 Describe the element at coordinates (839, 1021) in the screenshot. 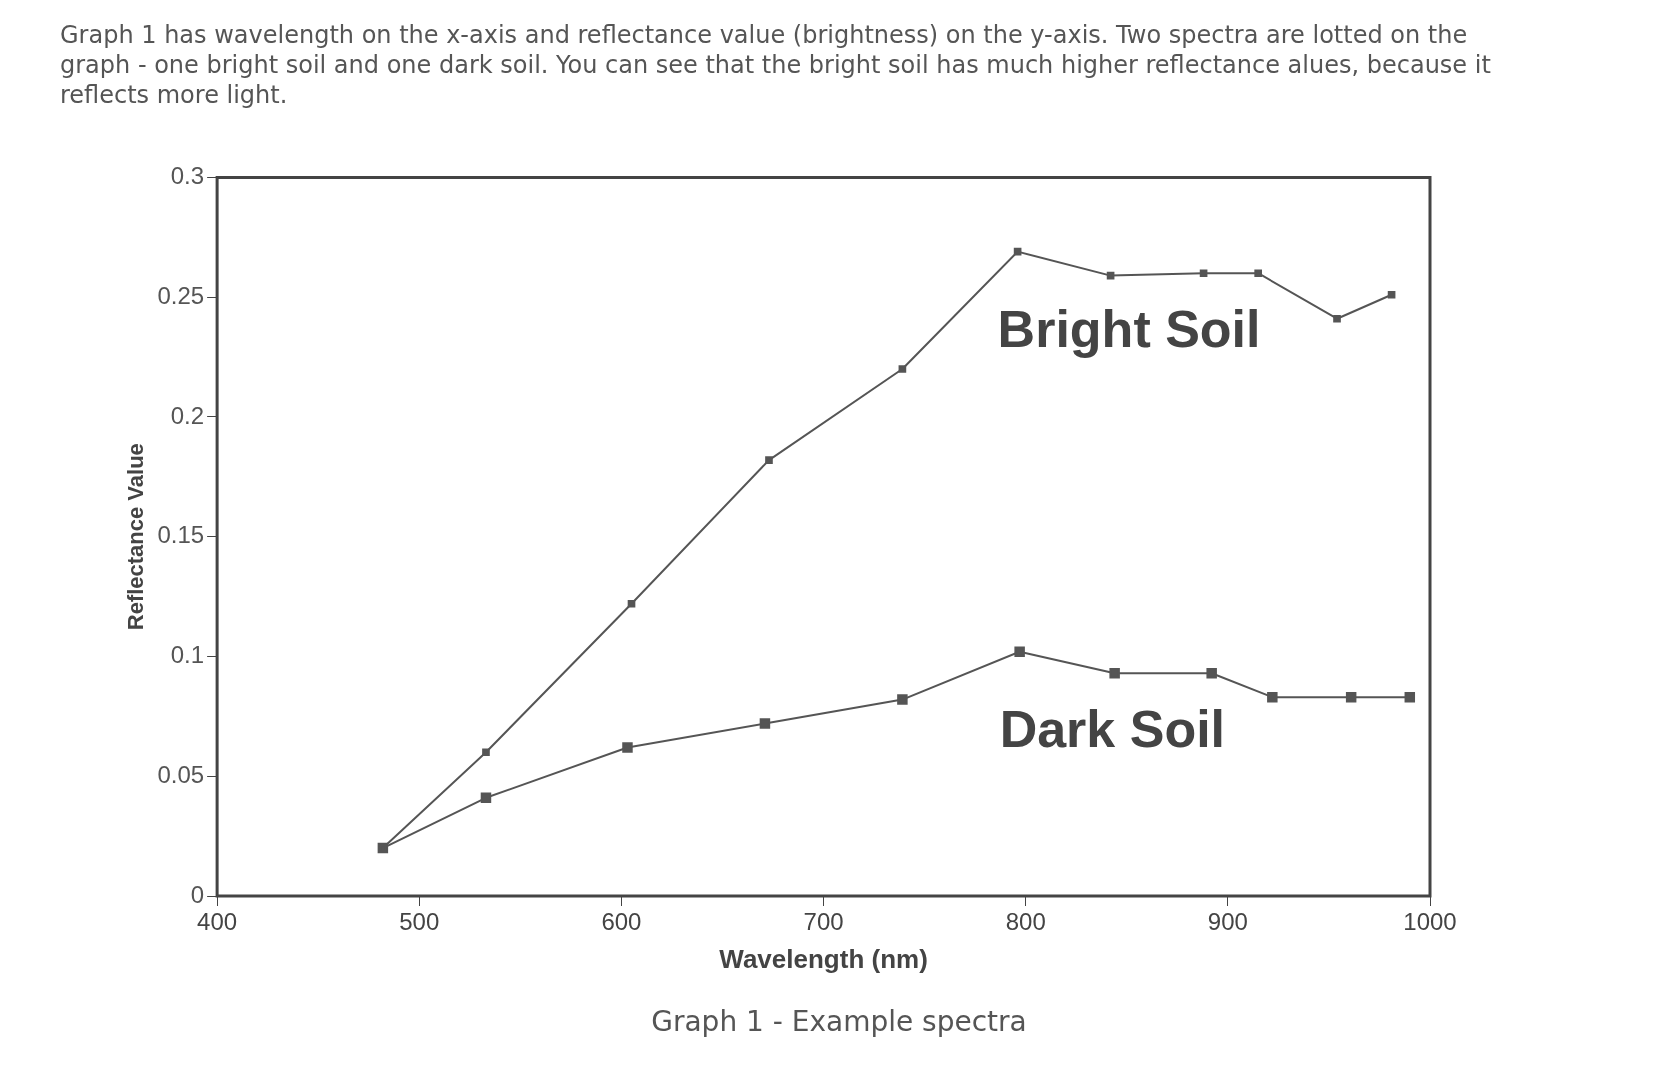

I see `text: Graph 1 - Example spectra` at that location.